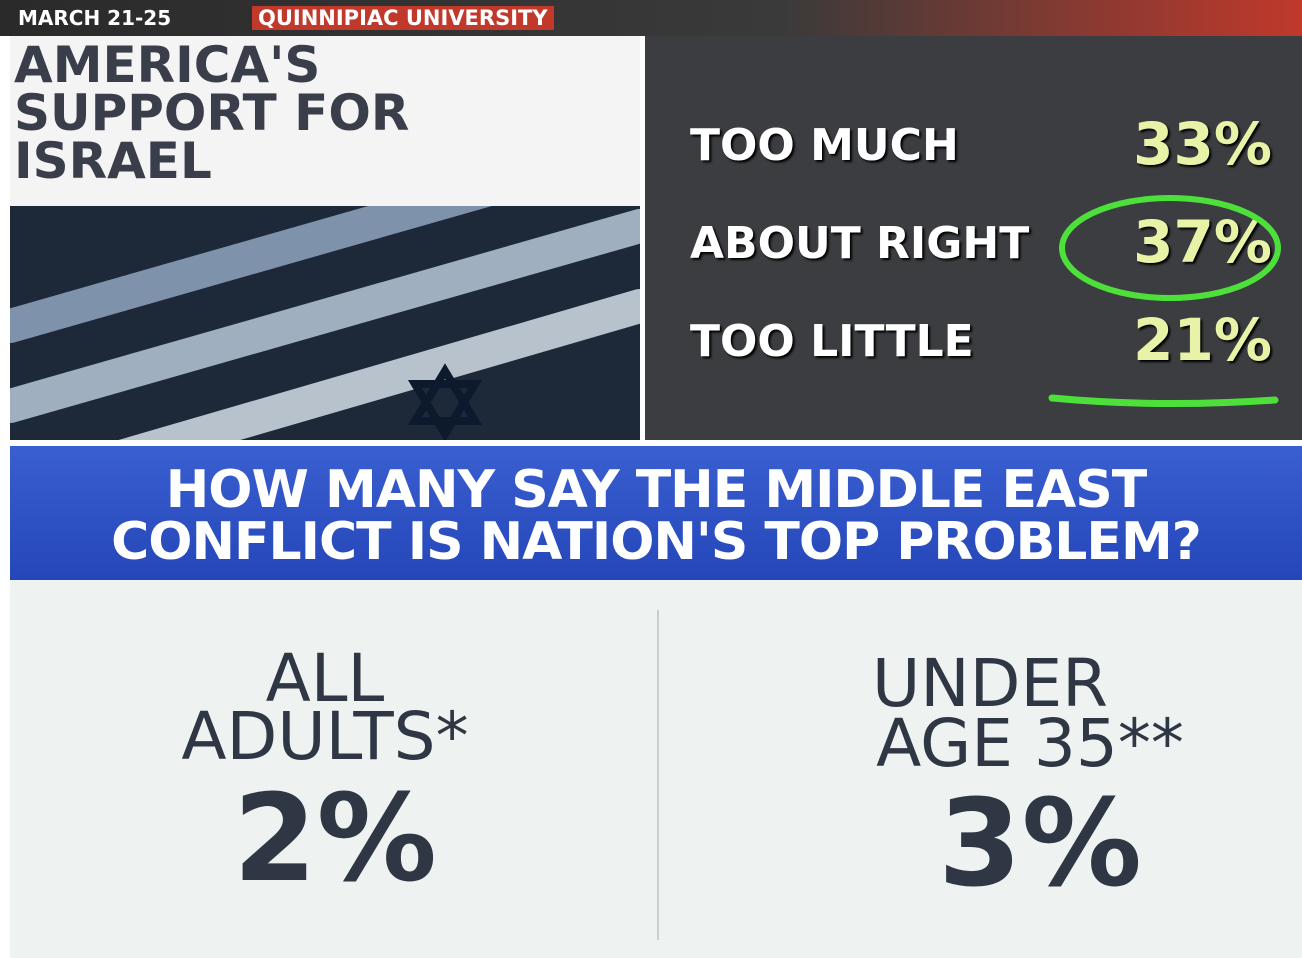 This screenshot has height=958, width=1302. Describe the element at coordinates (335, 839) in the screenshot. I see `group-value: 2%` at that location.